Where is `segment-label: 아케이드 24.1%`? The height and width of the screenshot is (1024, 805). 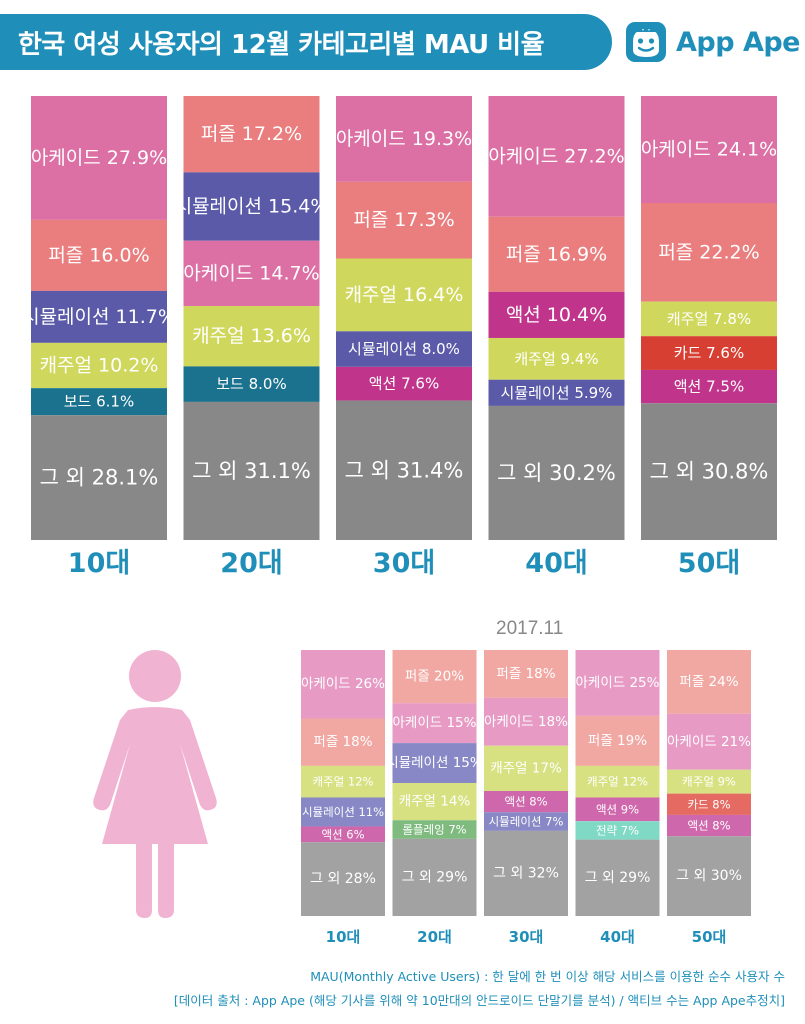
segment-label: 아케이드 24.1% is located at coordinates (709, 150).